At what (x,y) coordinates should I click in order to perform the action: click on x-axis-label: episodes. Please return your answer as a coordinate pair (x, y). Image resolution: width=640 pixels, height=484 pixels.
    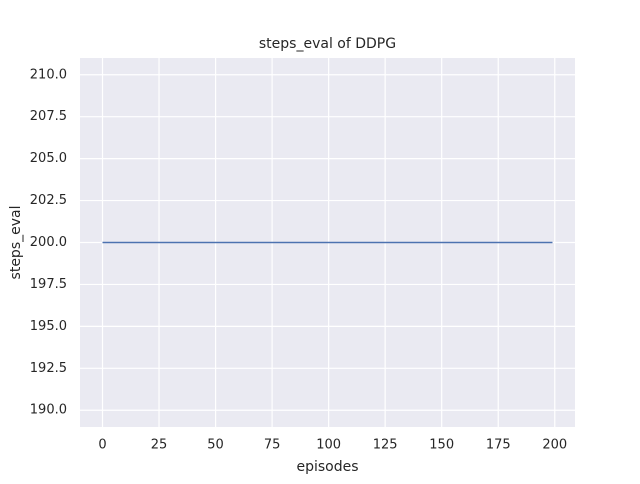
    Looking at the image, I should click on (327, 467).